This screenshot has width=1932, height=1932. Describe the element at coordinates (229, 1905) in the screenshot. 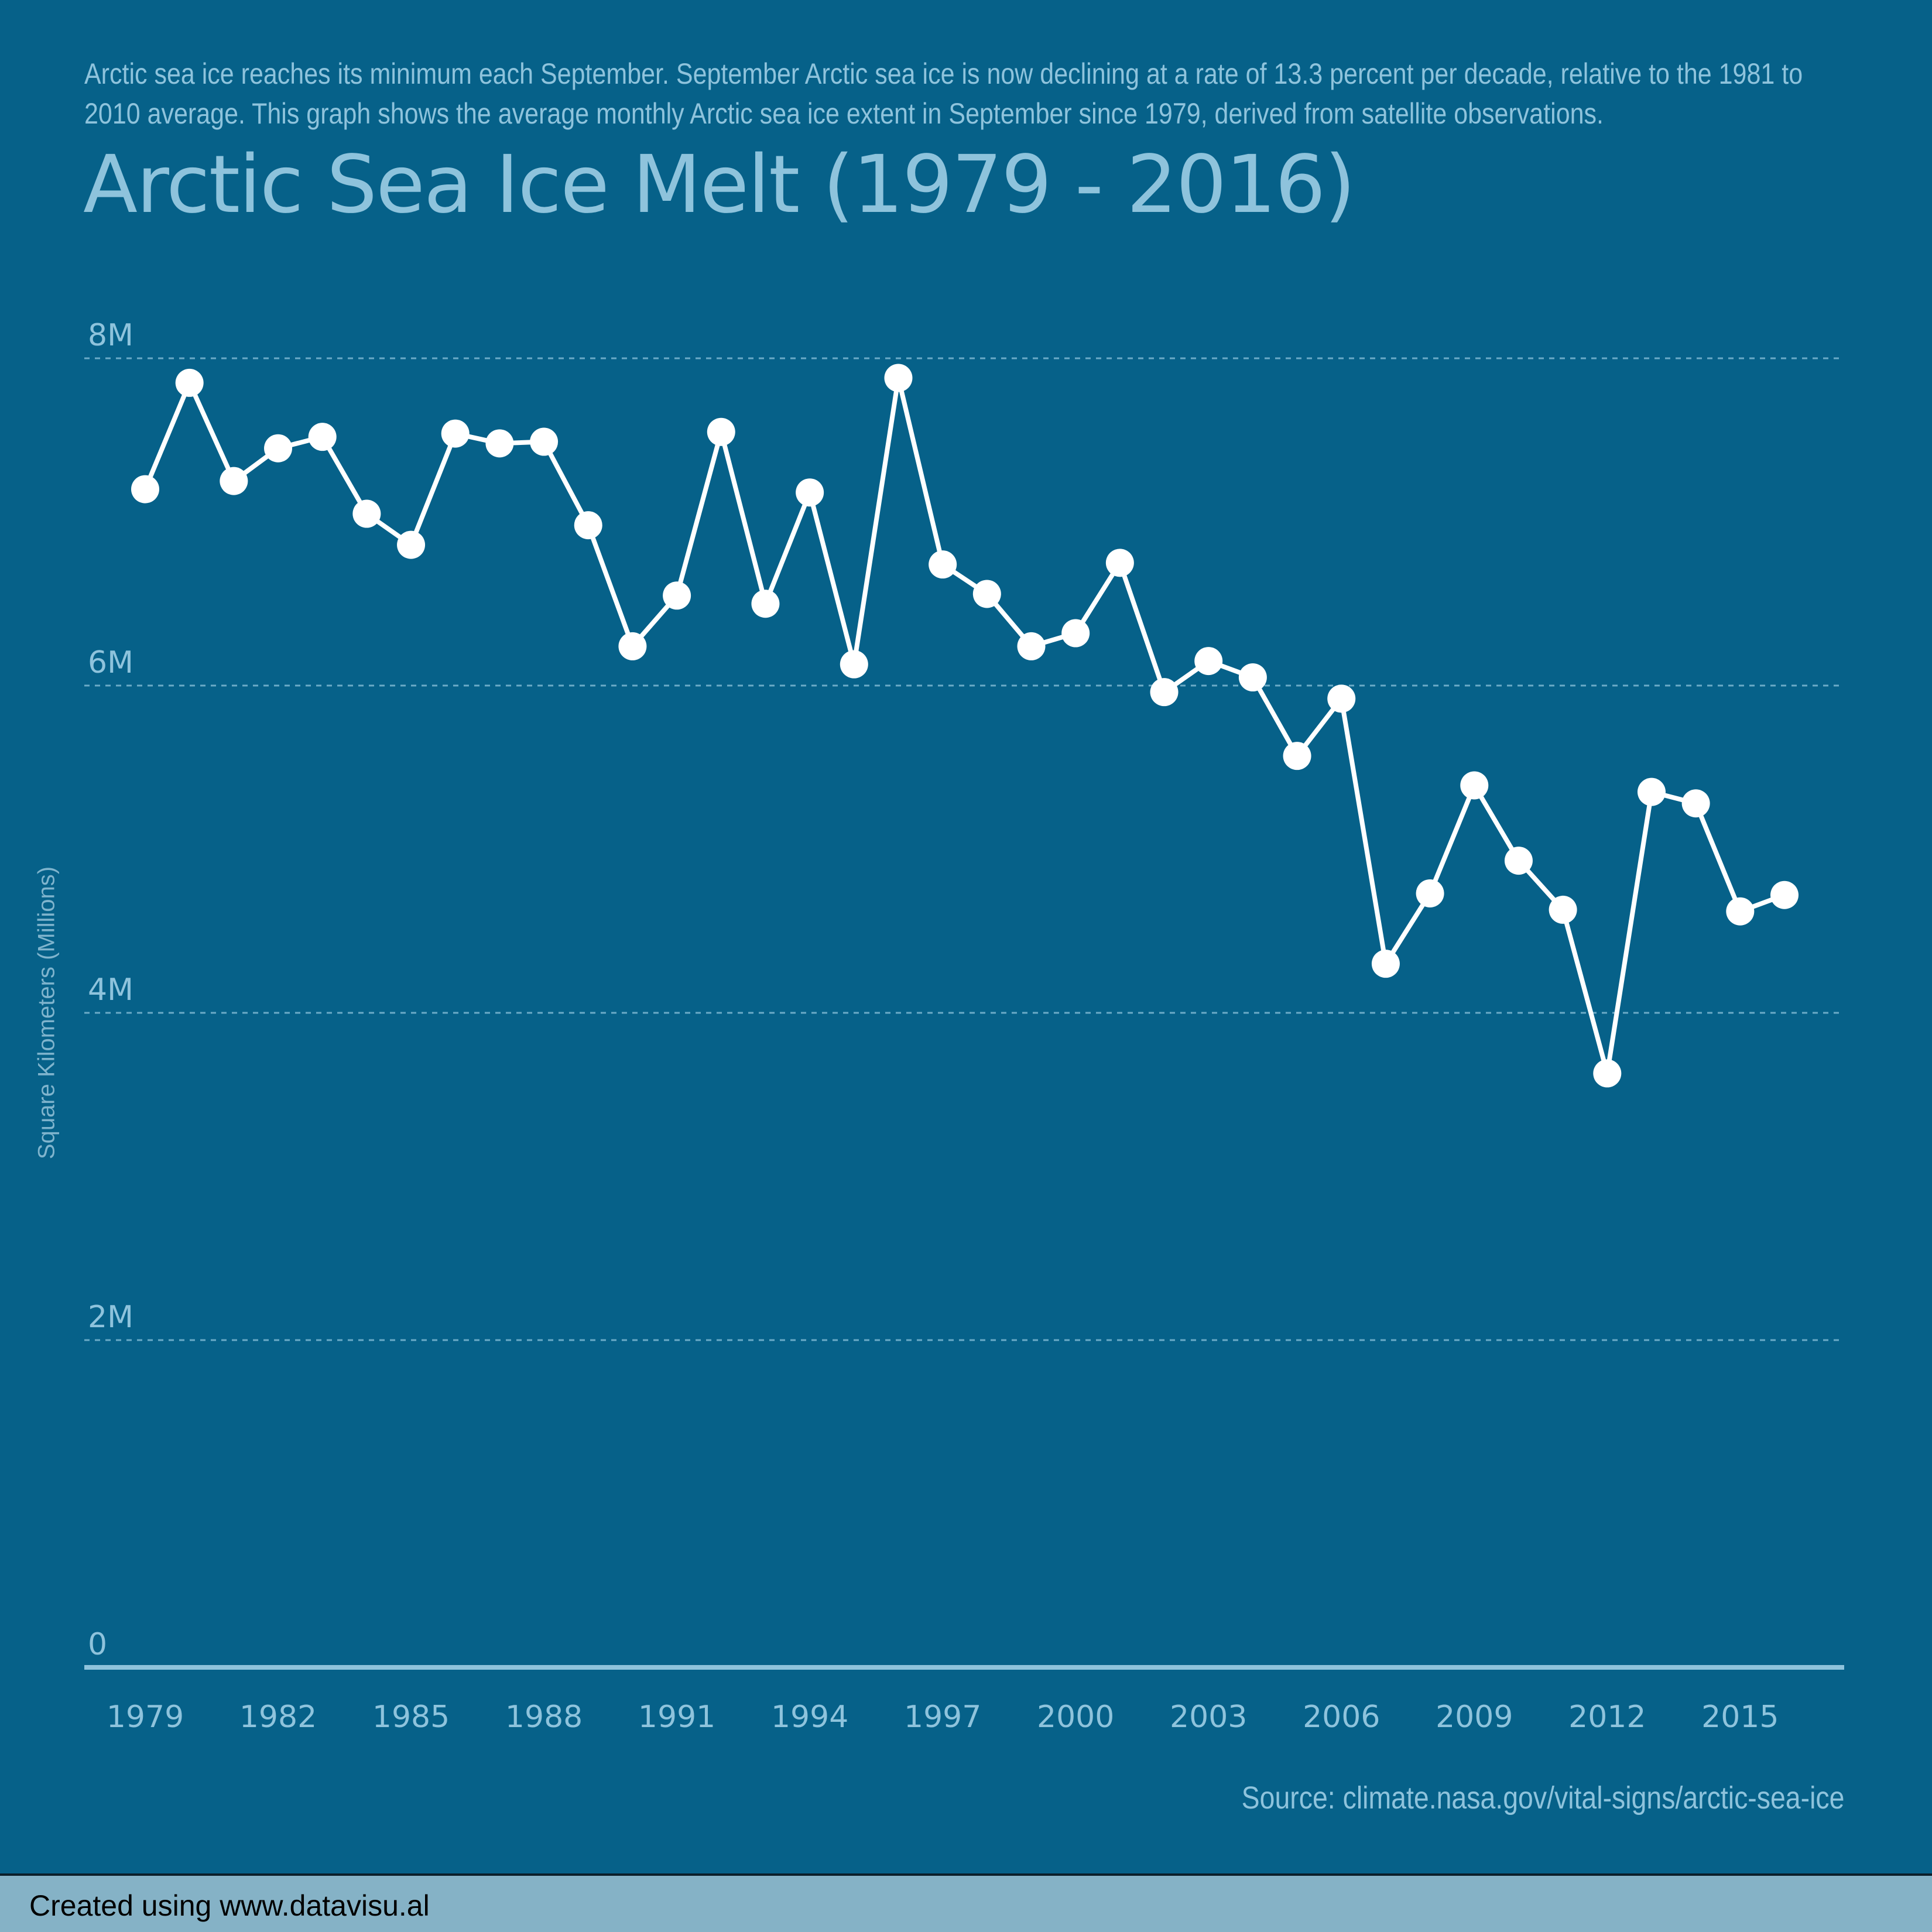

I see `footer-text: Created using www.datavisu.al` at that location.